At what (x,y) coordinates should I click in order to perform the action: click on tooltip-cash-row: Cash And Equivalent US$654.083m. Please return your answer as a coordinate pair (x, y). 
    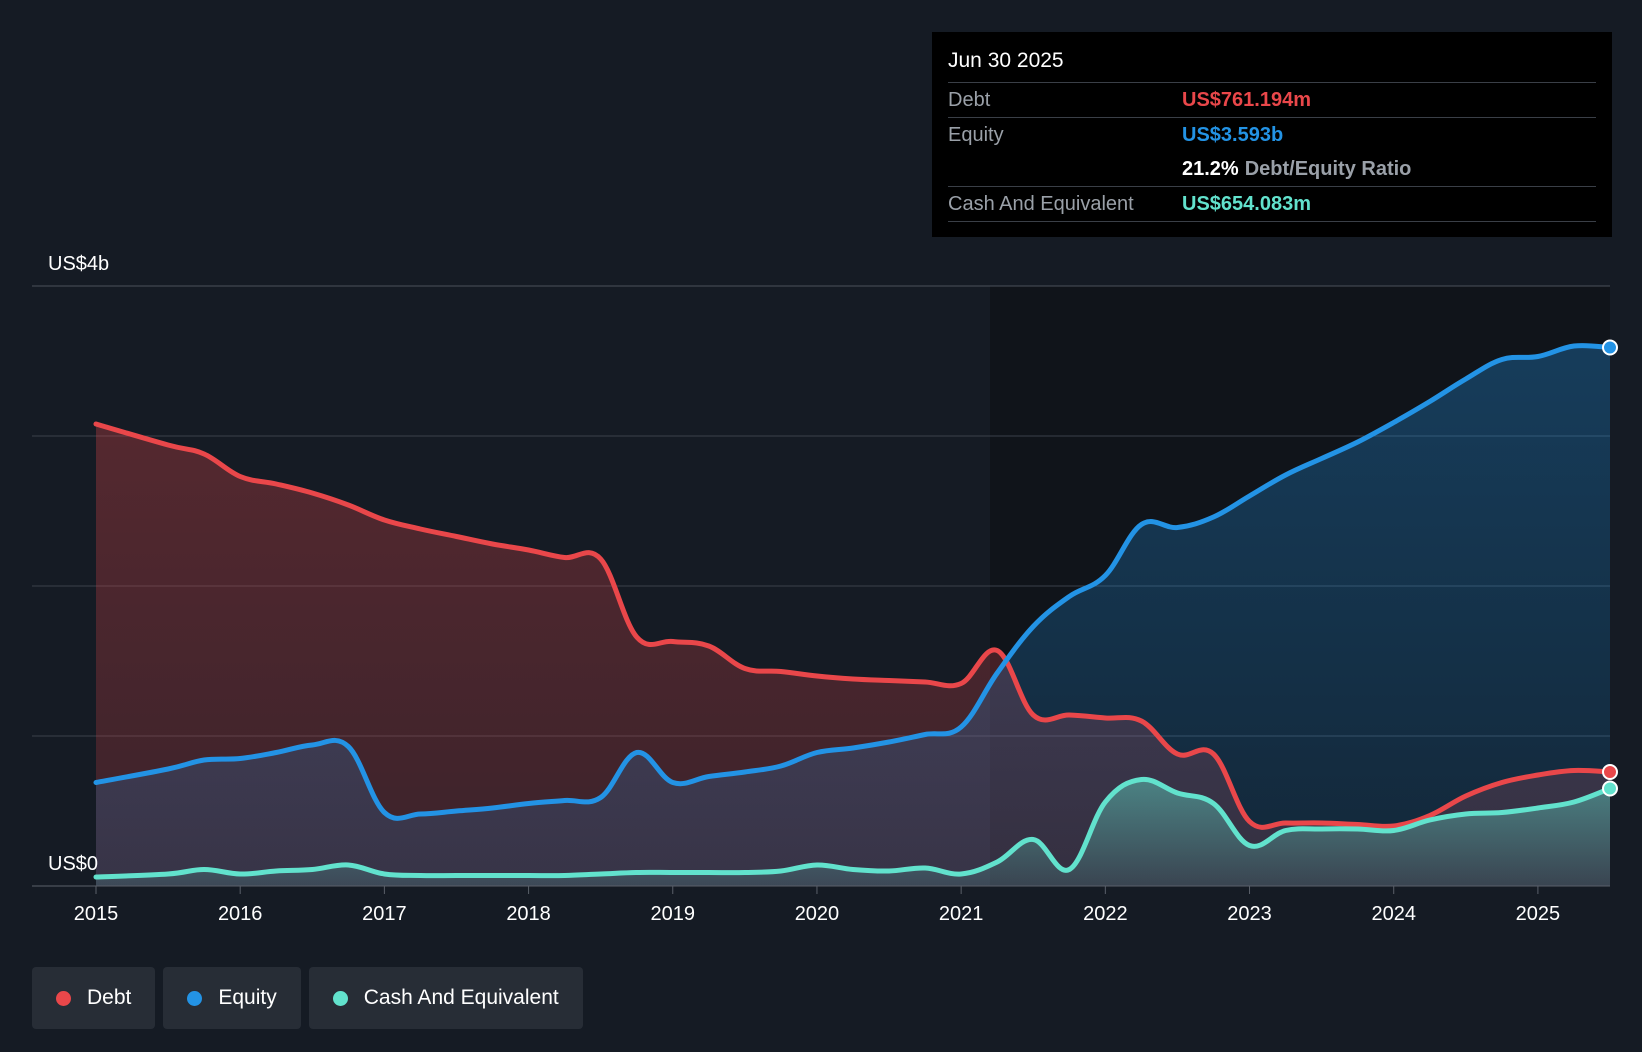
    Looking at the image, I should click on (1272, 204).